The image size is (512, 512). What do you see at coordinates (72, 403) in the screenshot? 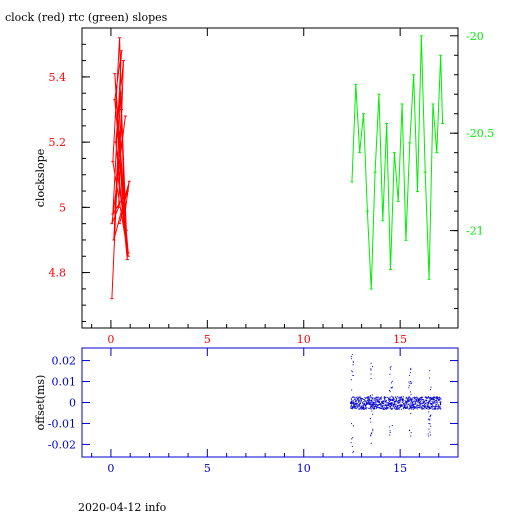
I see `y-tick-label-bottom: 0` at bounding box center [72, 403].